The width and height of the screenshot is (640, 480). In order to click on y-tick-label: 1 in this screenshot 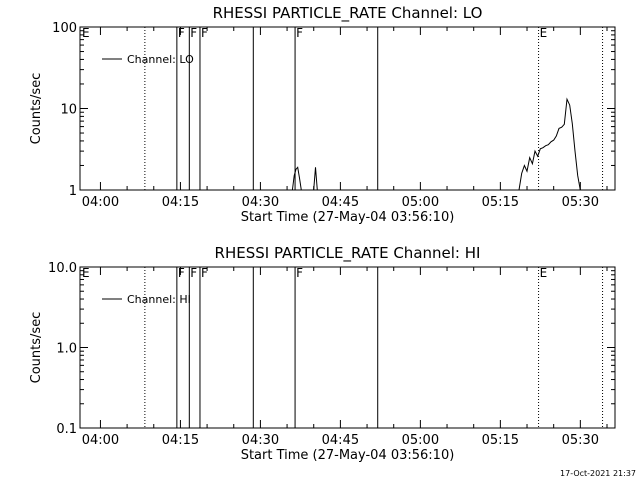, I will do `click(73, 191)`.